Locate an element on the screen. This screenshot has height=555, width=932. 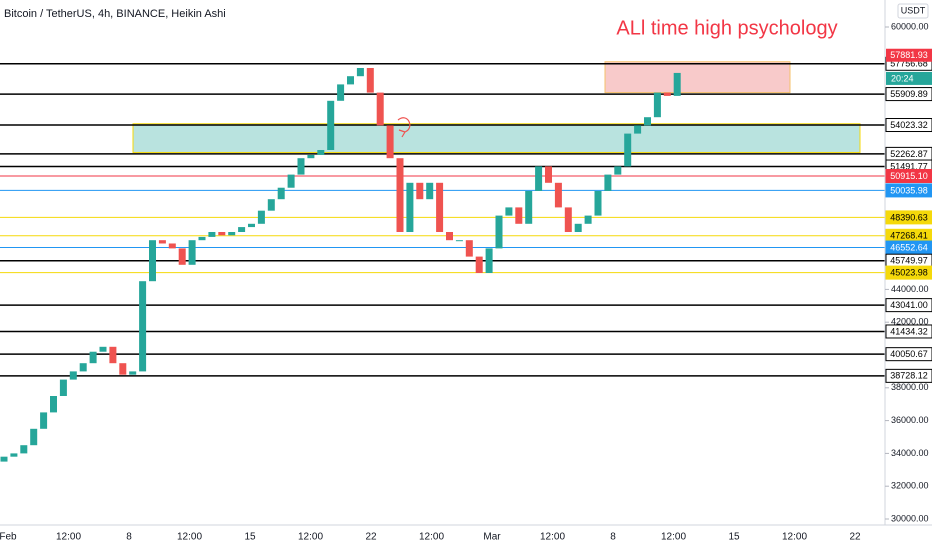
x-tick-label: Mar is located at coordinates (492, 537).